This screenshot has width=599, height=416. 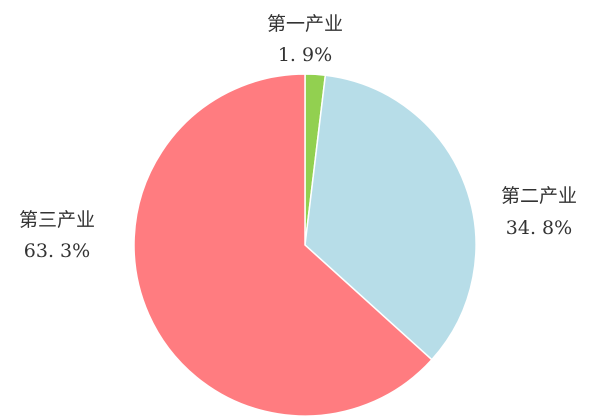 I want to click on category-label-tertiary: 第三产业, so click(x=57, y=220).